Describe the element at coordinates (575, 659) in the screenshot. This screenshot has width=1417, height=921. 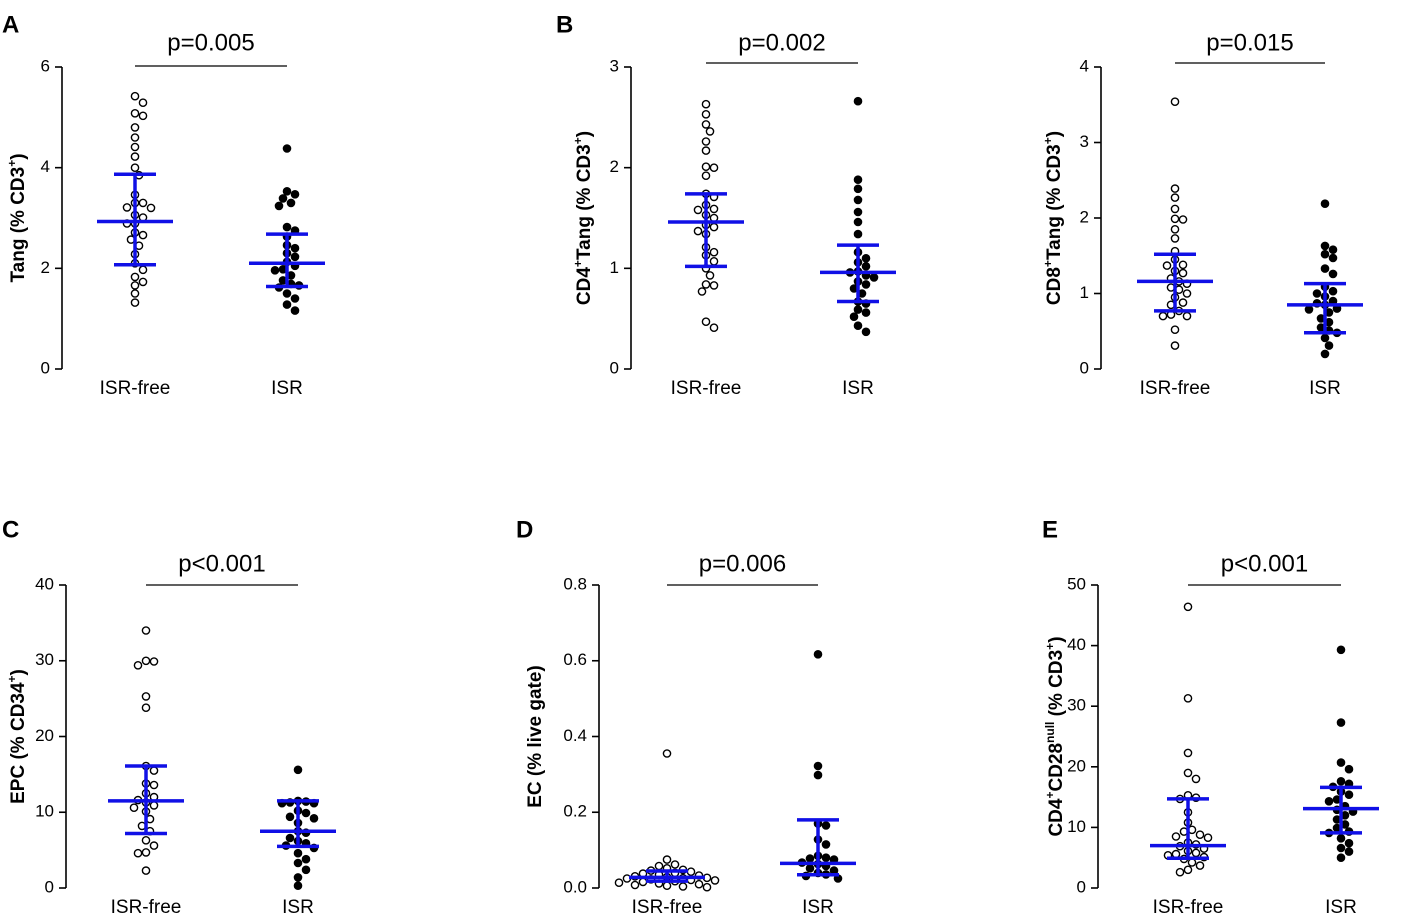
I see `y-tick-label: 0.6` at that location.